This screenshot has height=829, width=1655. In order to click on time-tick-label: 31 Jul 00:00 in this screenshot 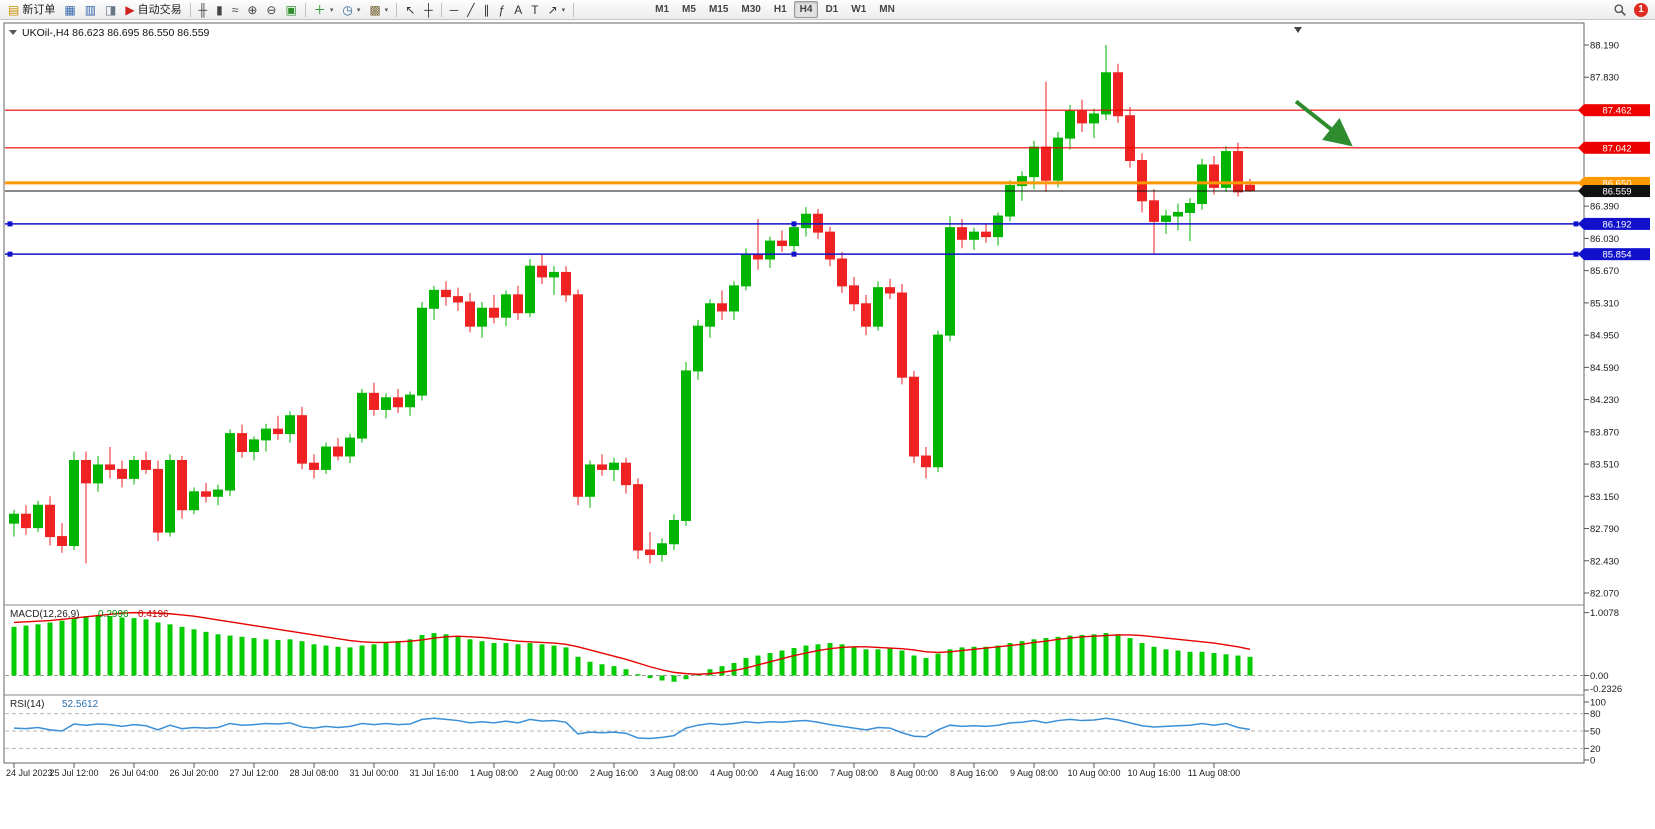, I will do `click(373, 773)`.